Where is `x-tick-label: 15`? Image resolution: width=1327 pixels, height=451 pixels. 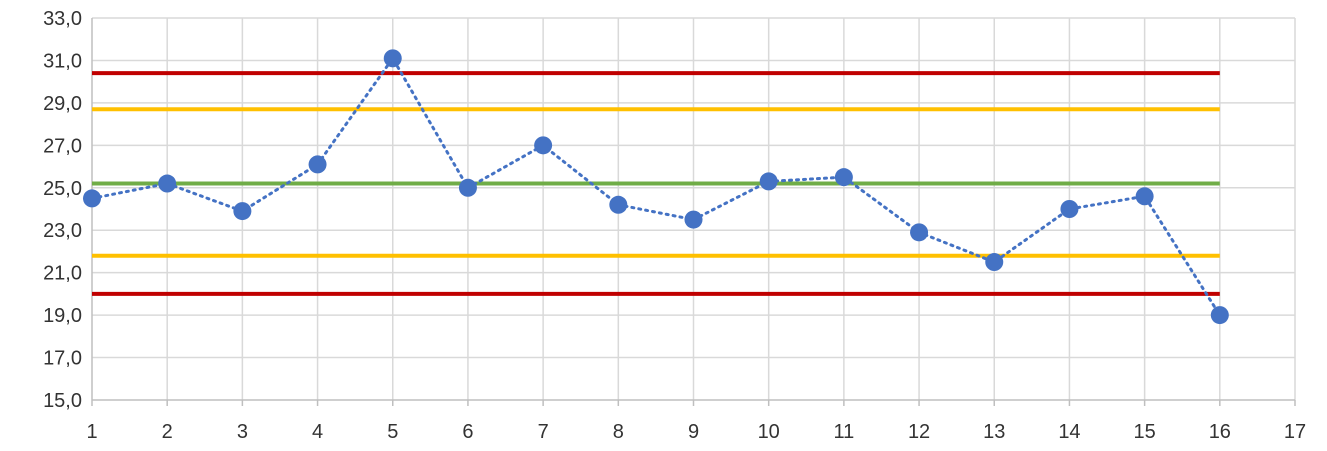
x-tick-label: 15 is located at coordinates (1145, 432).